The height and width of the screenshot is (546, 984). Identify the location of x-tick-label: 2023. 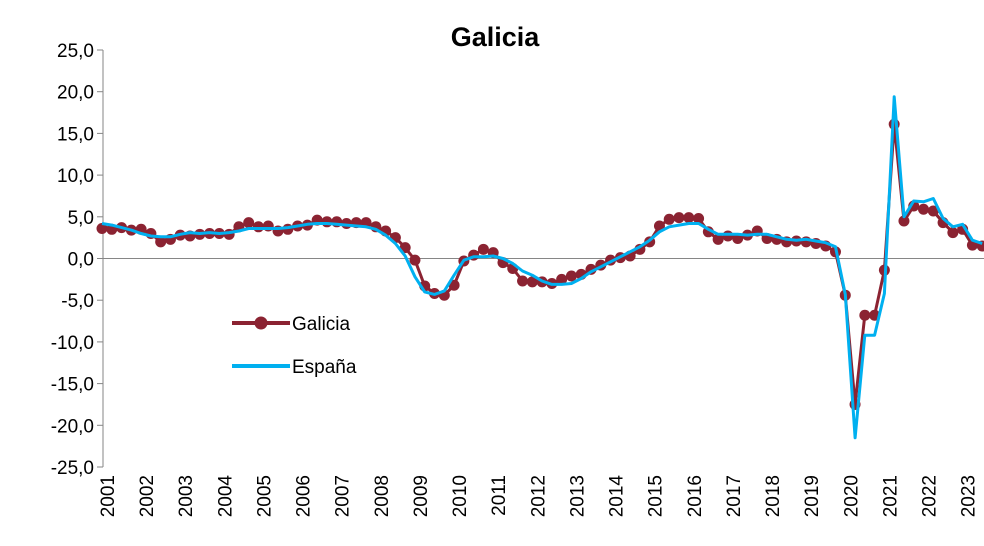
(969, 496).